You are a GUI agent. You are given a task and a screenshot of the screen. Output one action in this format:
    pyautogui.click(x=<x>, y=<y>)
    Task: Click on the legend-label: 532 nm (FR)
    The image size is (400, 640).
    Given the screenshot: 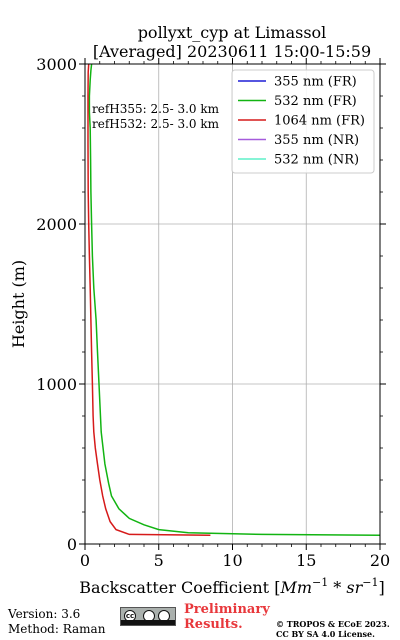 What is the action you would take?
    pyautogui.click(x=315, y=101)
    